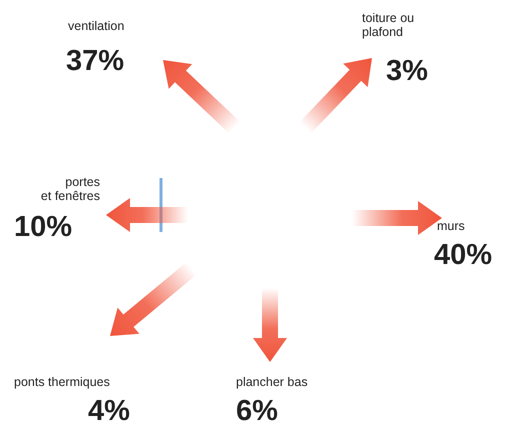 The width and height of the screenshot is (516, 424). Describe the element at coordinates (451, 226) in the screenshot. I see `category-label: murs` at that location.